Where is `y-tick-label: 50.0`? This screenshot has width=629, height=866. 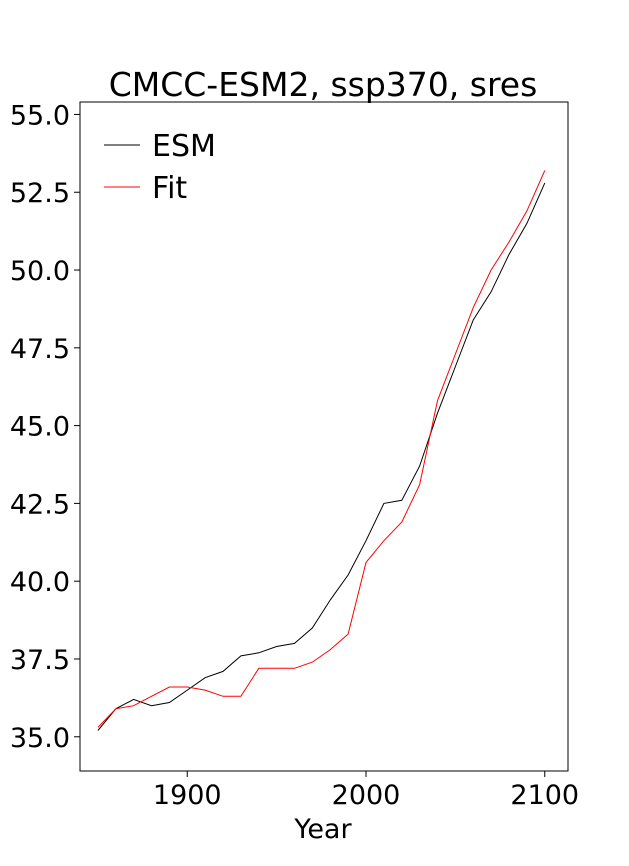 y-tick-label: 50.0 is located at coordinates (40, 271).